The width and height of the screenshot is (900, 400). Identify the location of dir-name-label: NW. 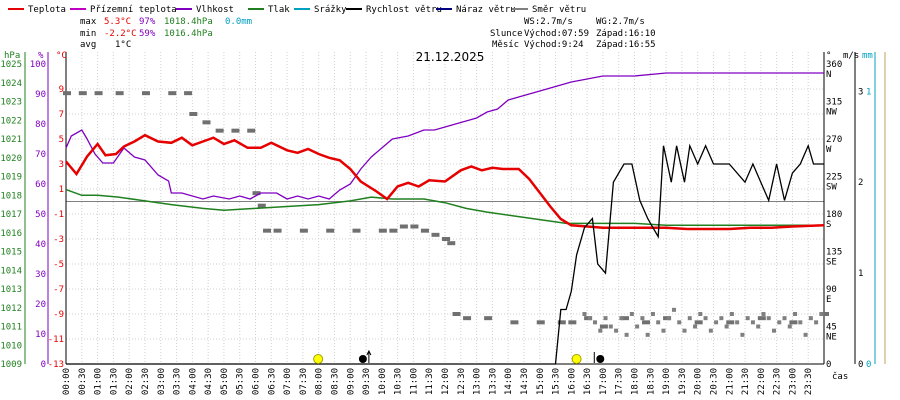
(831, 113).